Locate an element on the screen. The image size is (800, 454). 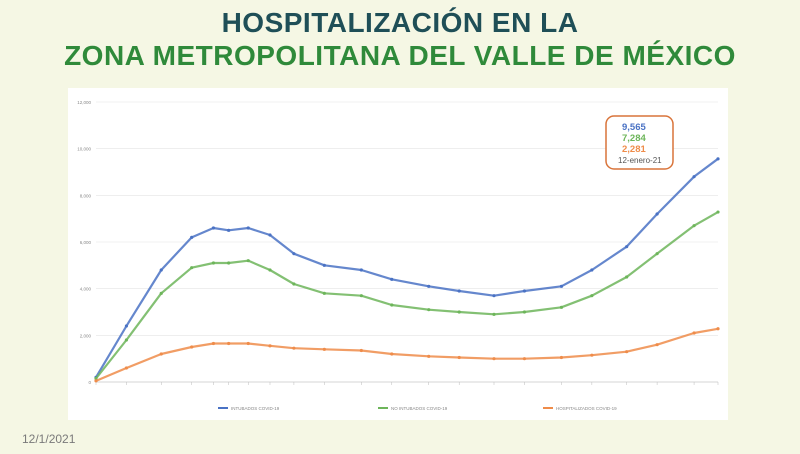
y-tick-label: 12,000 is located at coordinates (84, 102).